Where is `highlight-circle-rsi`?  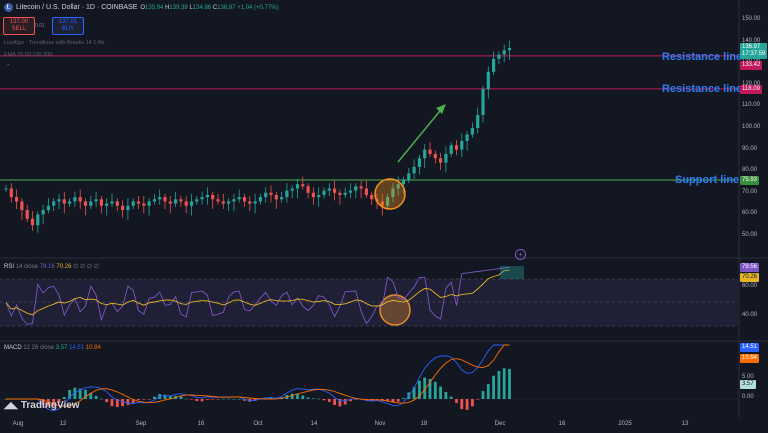
highlight-circle-rsi is located at coordinates (395, 310).